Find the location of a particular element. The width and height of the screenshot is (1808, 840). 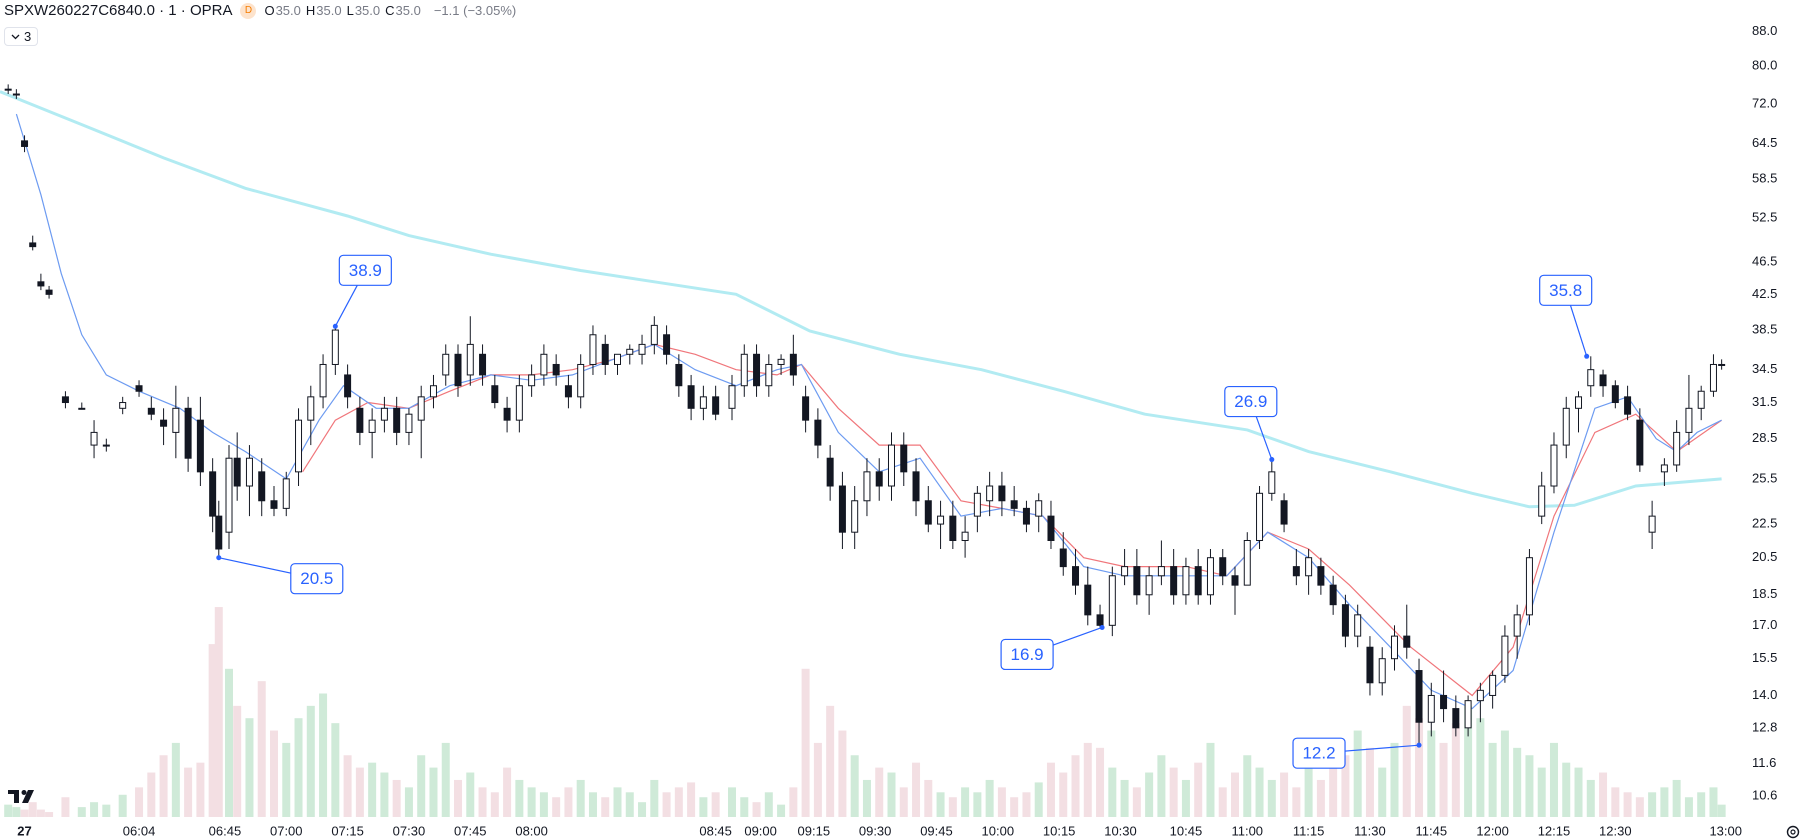

indicators-toggle: 3 is located at coordinates (21, 36).